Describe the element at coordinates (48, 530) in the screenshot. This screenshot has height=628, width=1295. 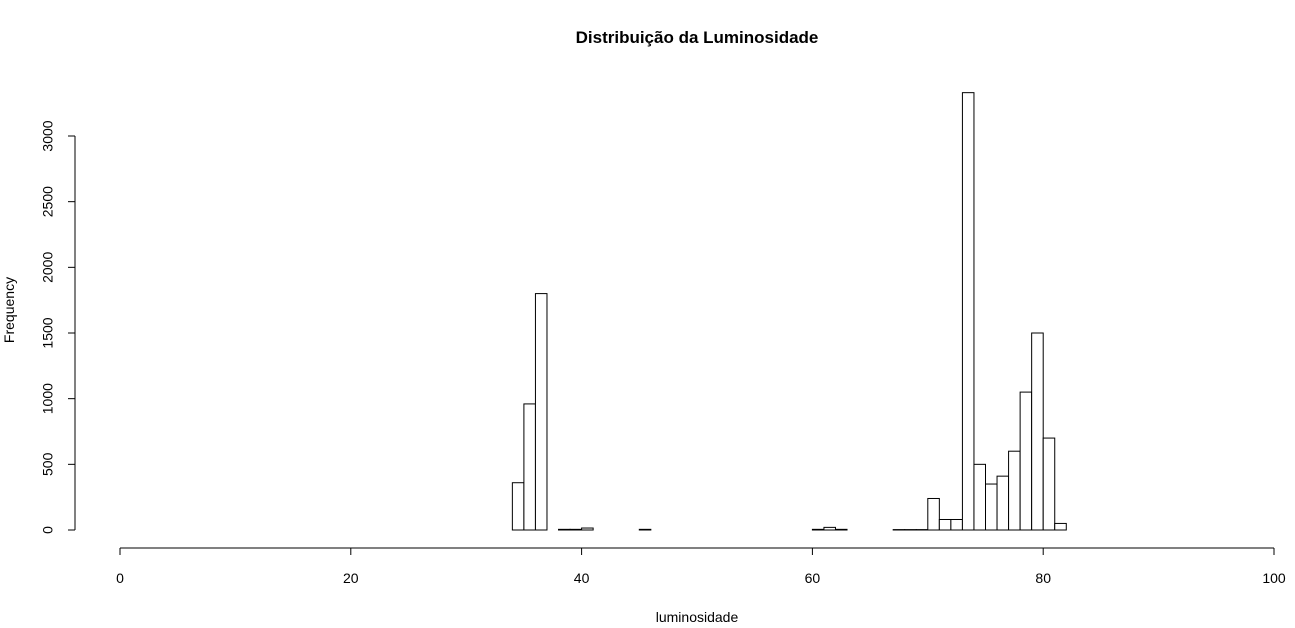
I see `y-tick-label: 0` at that location.